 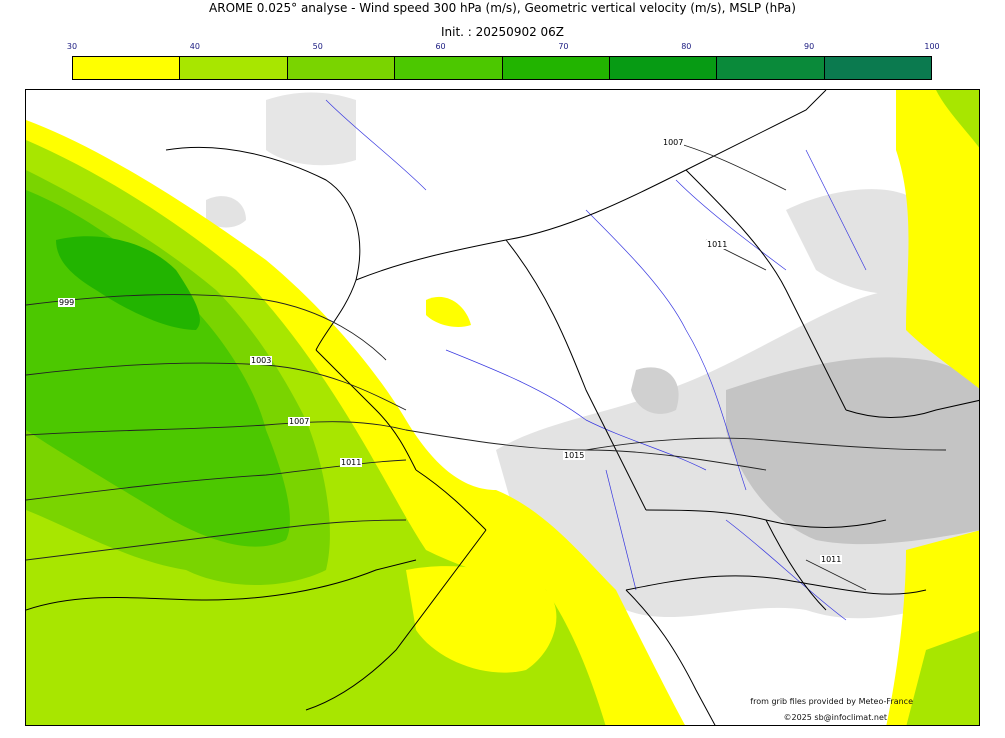 I want to click on colorbar-tick-label: 50, so click(x=317, y=46).